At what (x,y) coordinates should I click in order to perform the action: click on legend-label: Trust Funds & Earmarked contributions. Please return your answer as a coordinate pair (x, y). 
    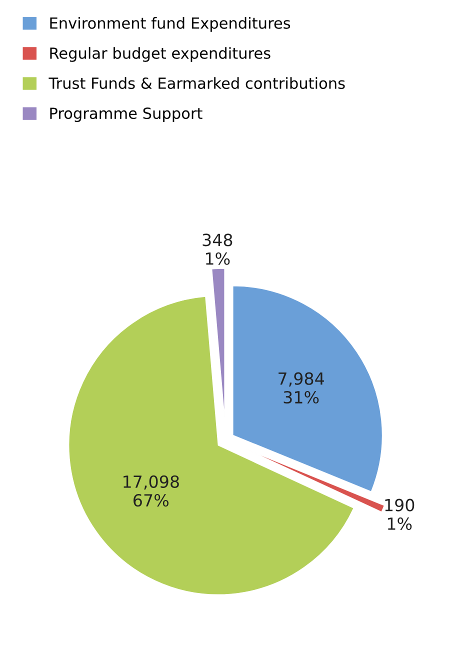
    Looking at the image, I should click on (196, 83).